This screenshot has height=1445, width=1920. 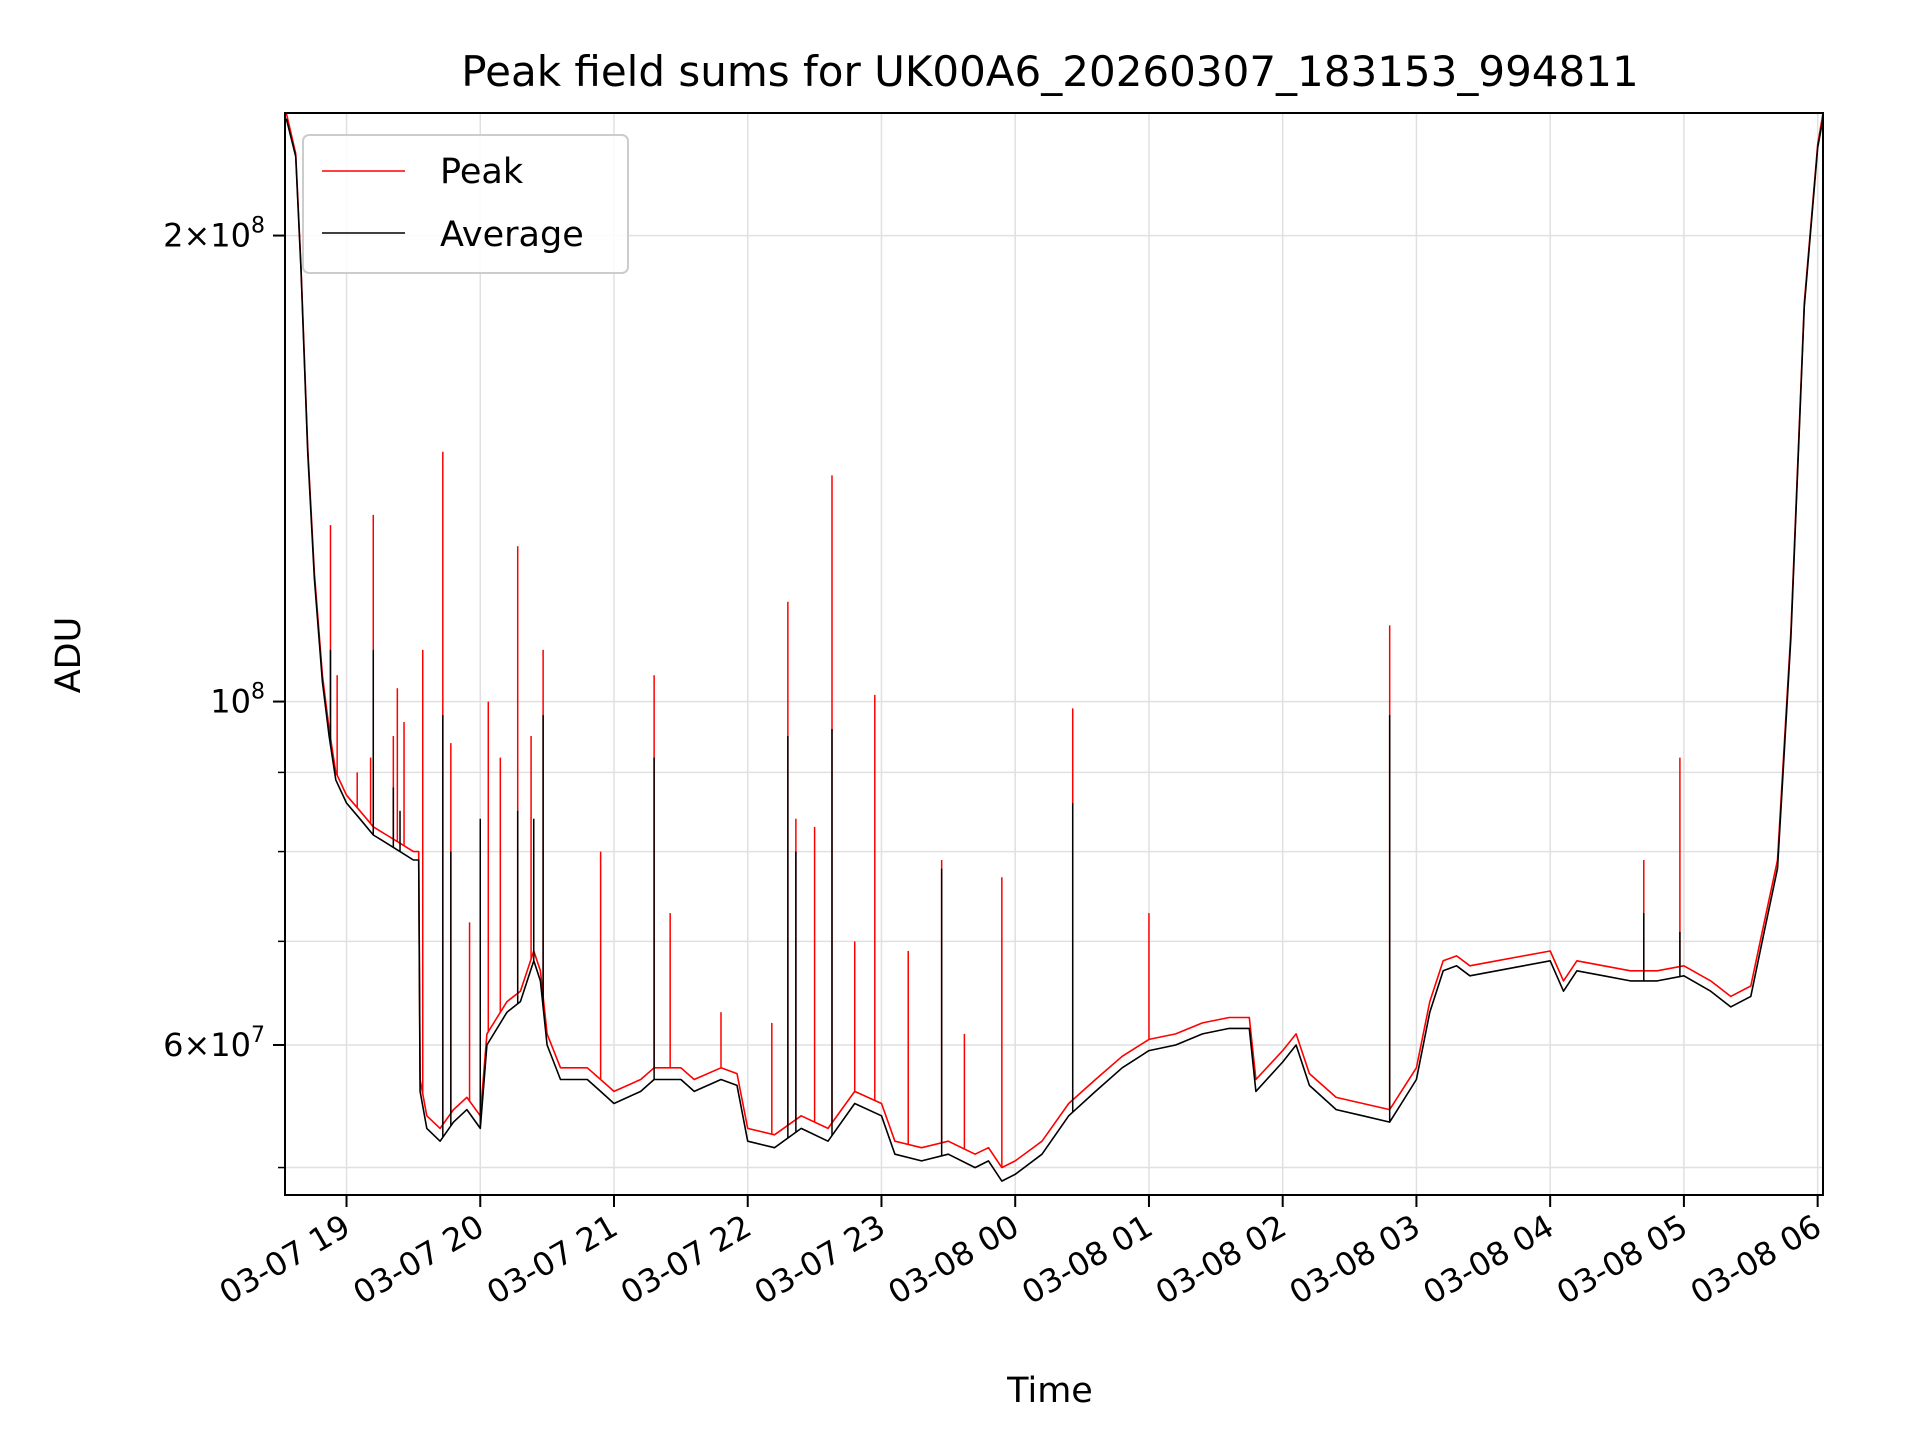 I want to click on legend-box, so click(x=465, y=204).